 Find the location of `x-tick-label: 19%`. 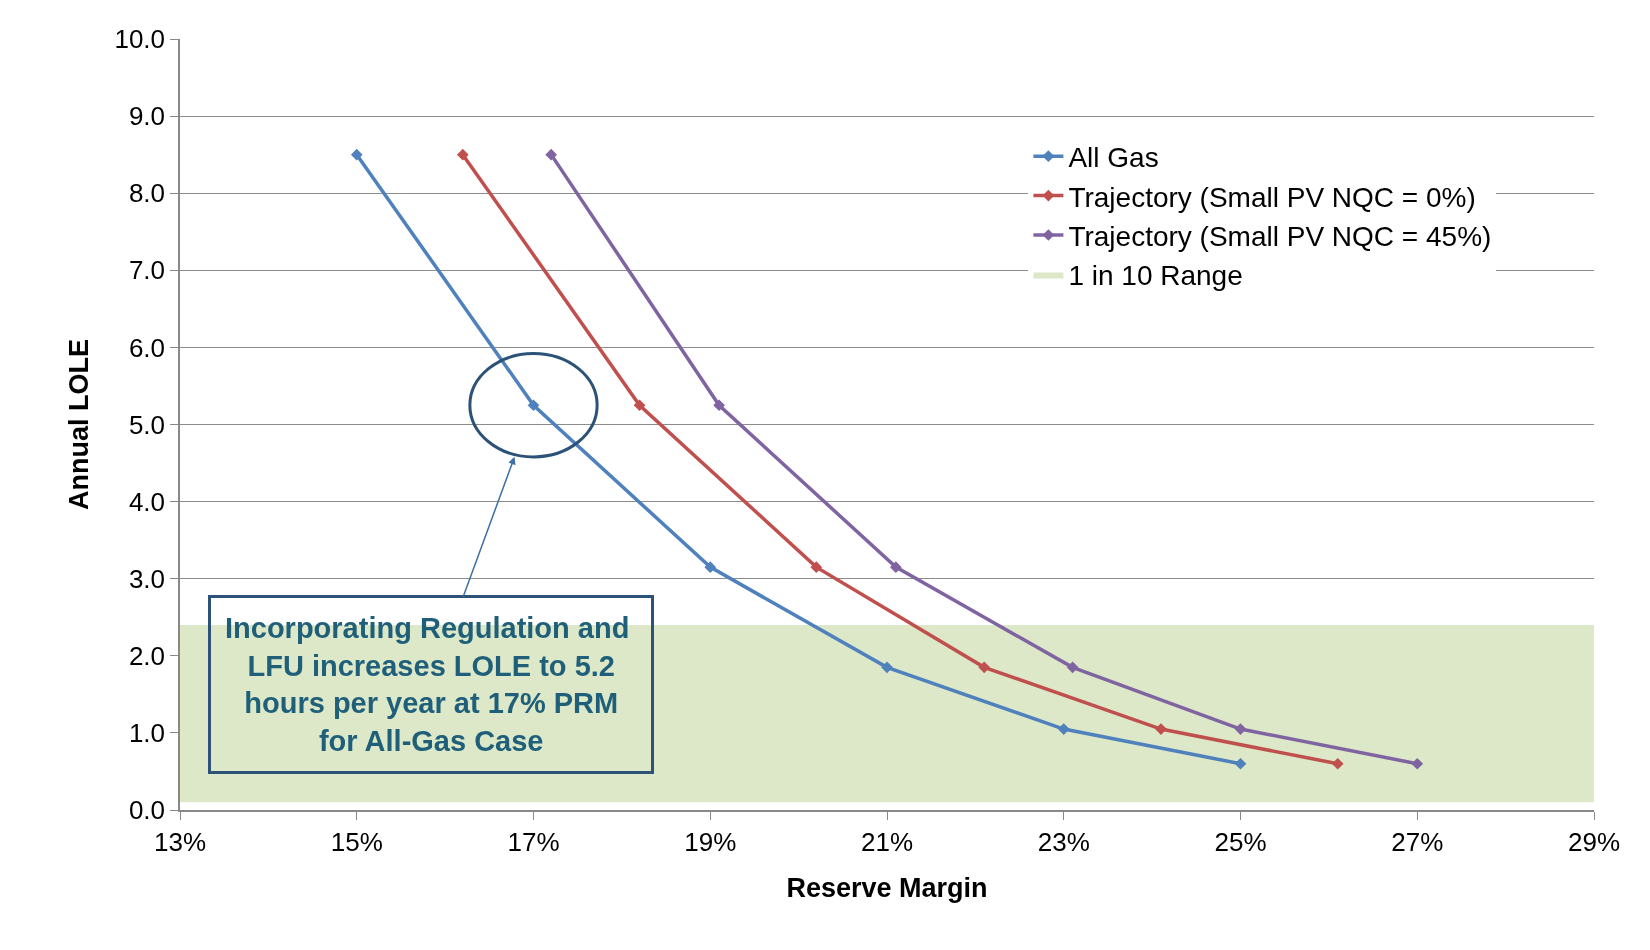

x-tick-label: 19% is located at coordinates (710, 841).